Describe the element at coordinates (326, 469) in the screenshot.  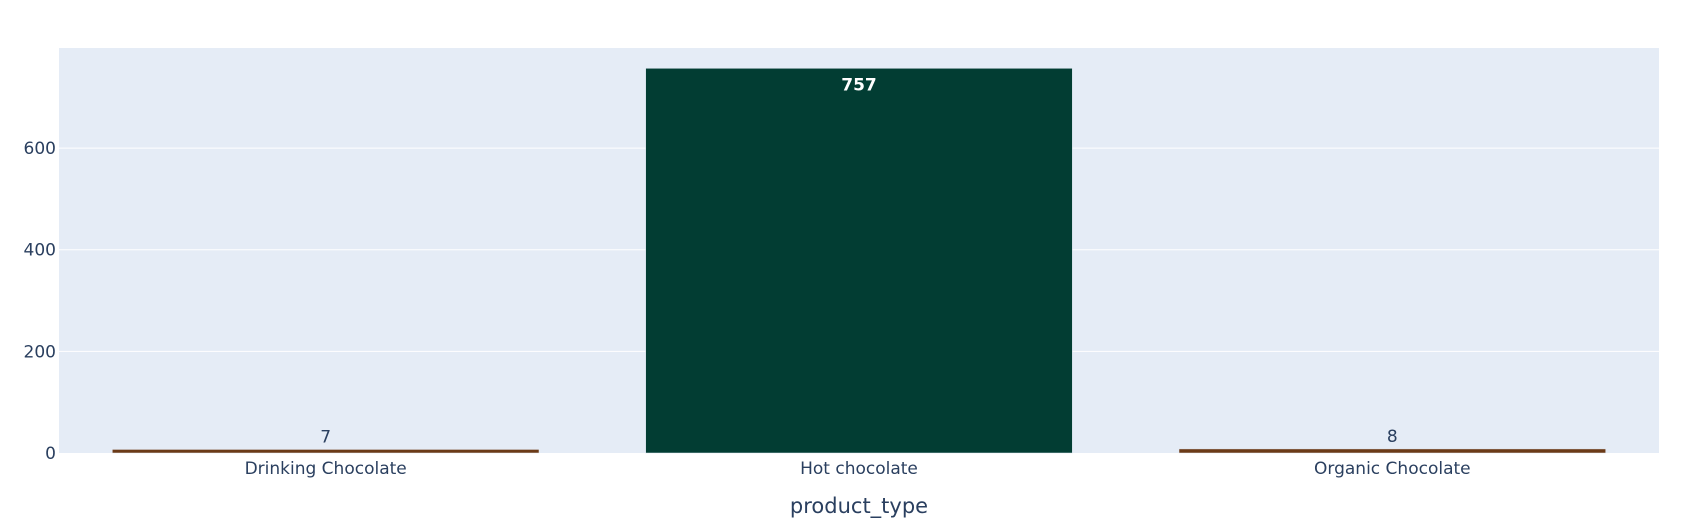
I see `x-tick-label: Drinking Chocolate` at that location.